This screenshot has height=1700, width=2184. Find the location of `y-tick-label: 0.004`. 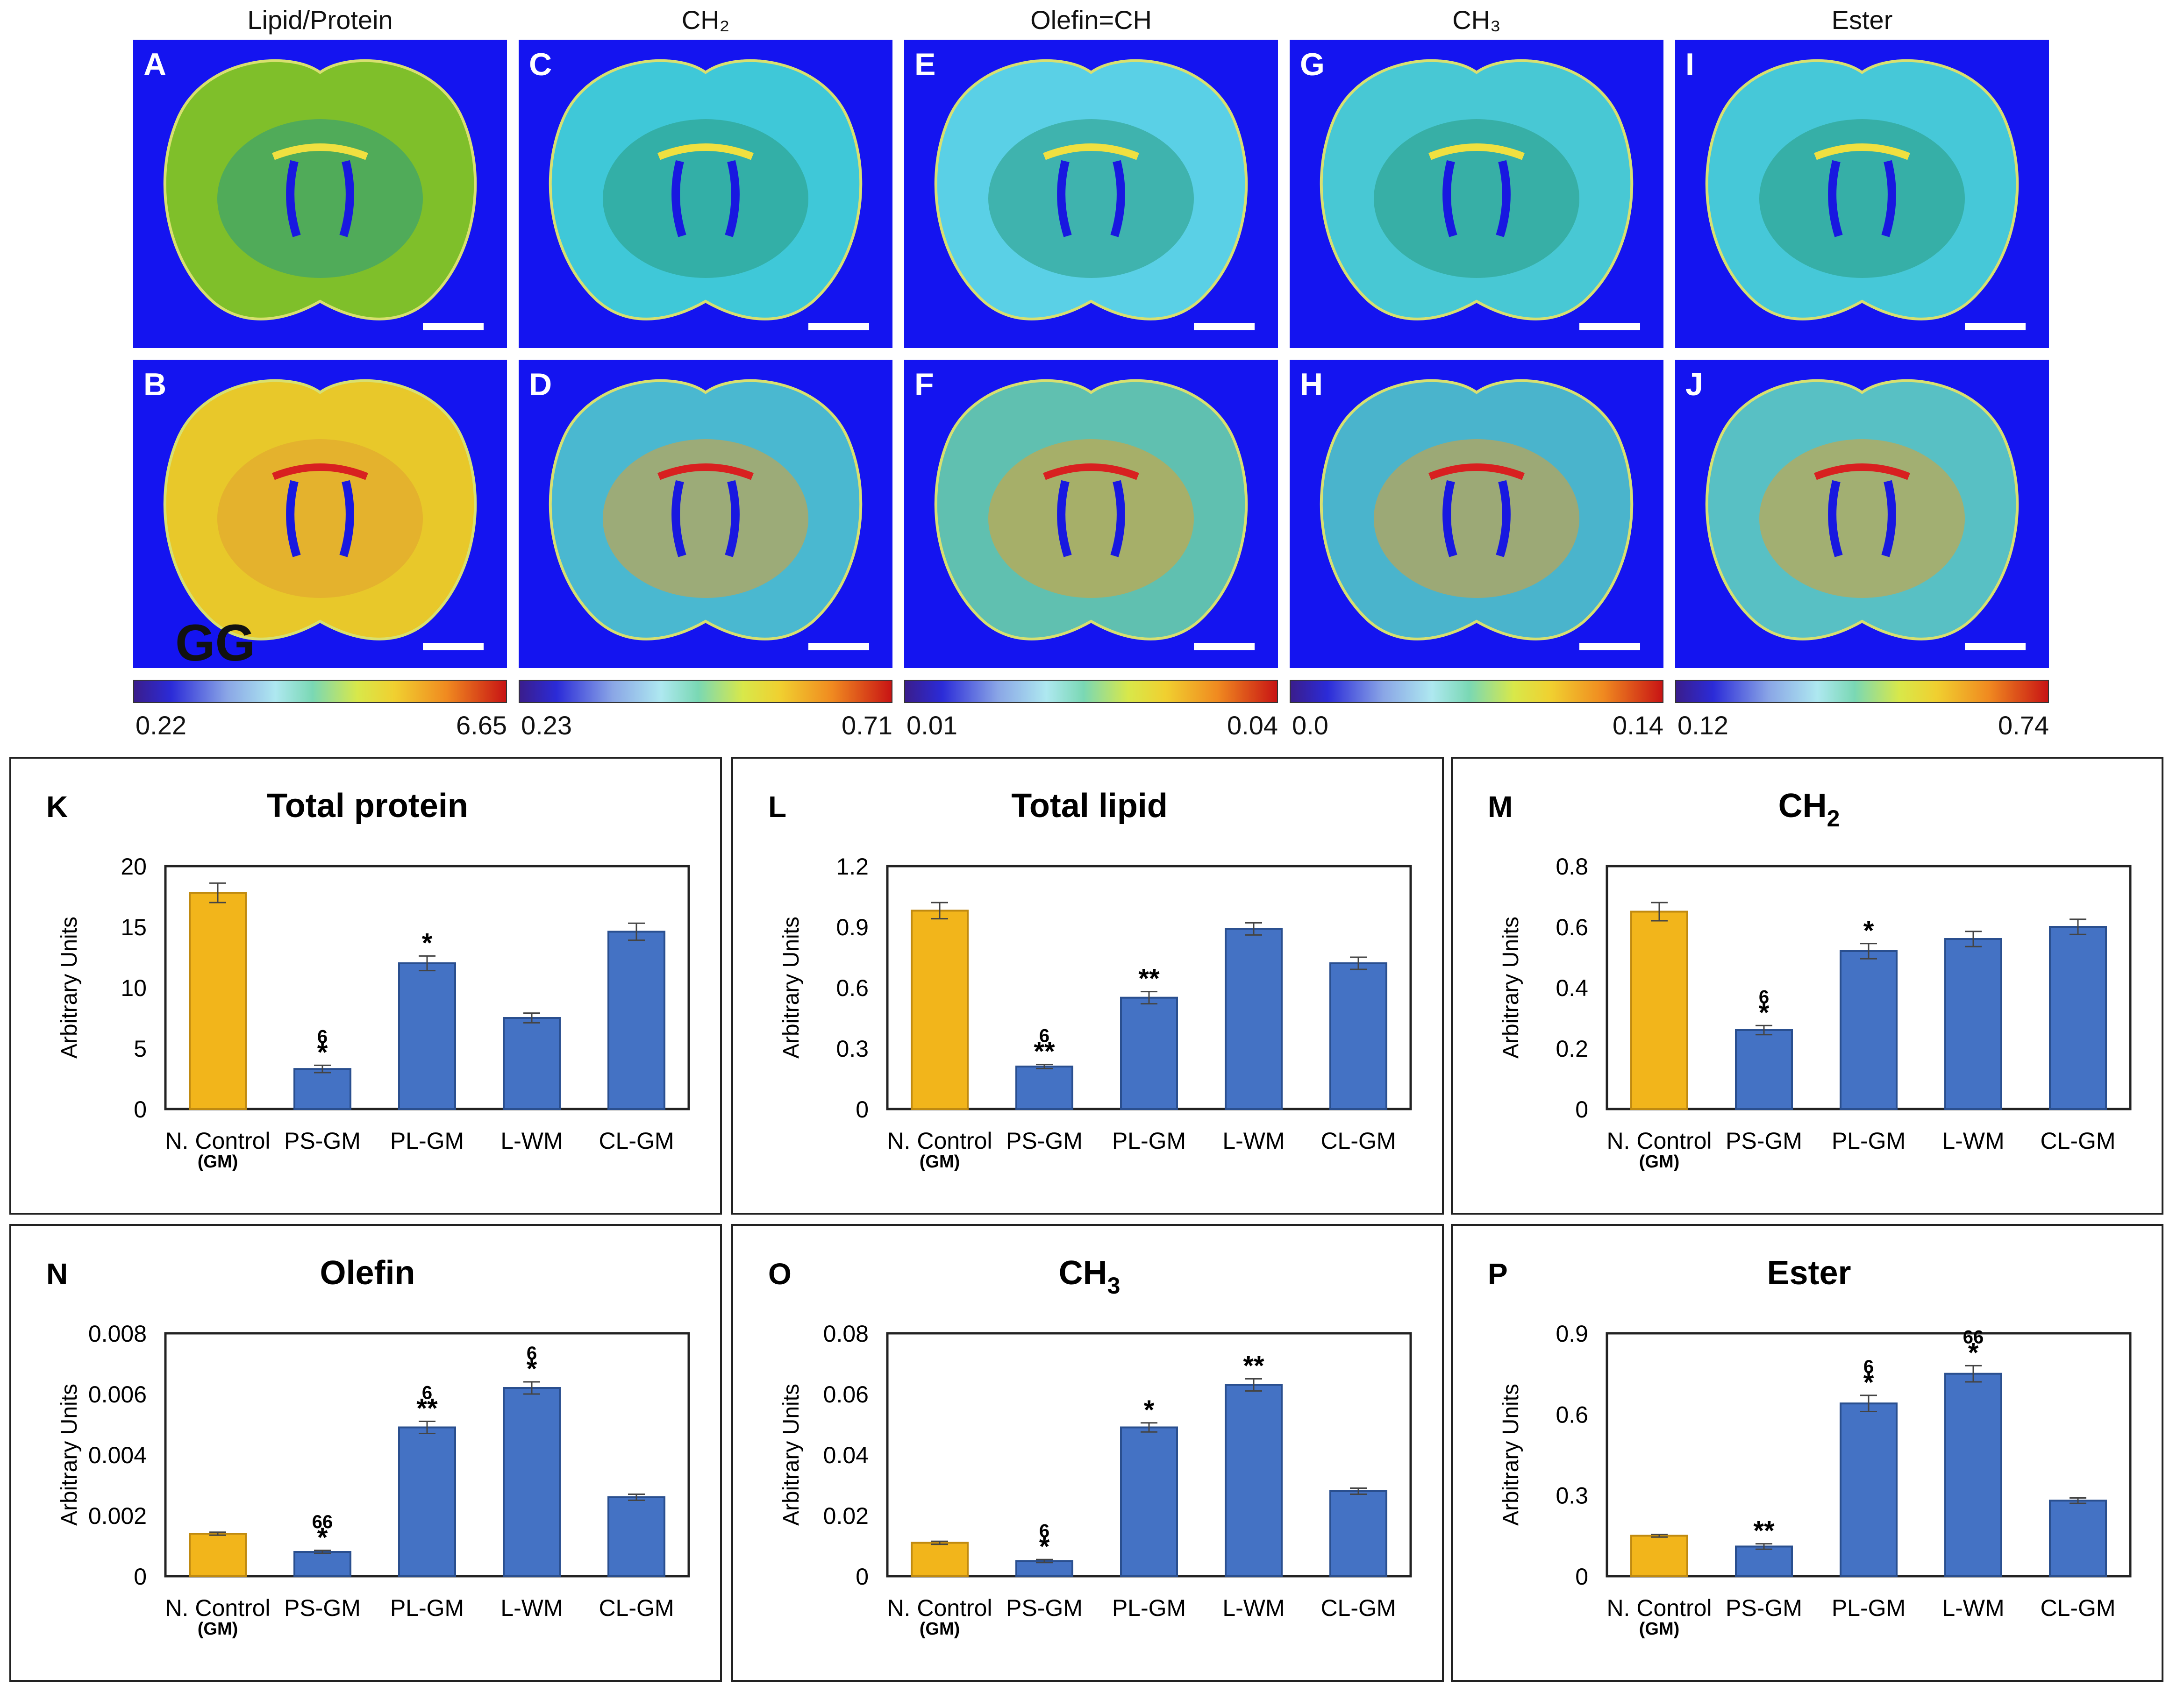

y-tick-label: 0.004 is located at coordinates (117, 1455).